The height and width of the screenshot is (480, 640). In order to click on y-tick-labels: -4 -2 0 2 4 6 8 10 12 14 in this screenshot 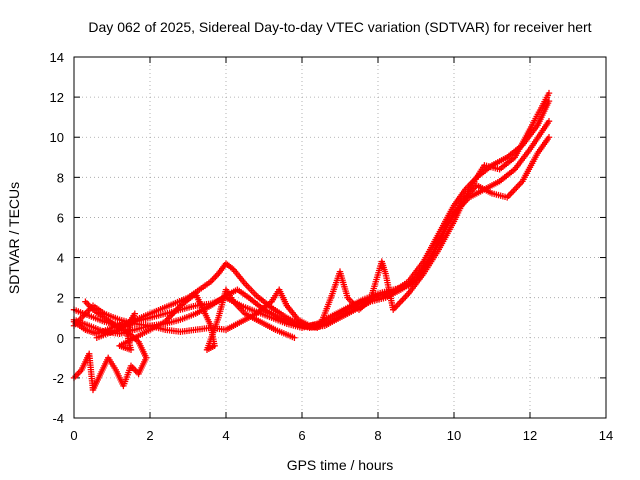, I will do `click(57, 238)`.